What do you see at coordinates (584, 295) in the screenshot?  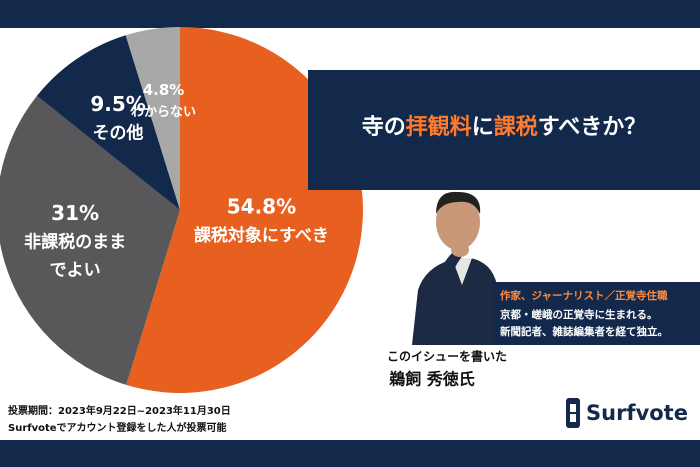 I see `author-role: 作家、ジャーナリスト／正覚寺住職` at bounding box center [584, 295].